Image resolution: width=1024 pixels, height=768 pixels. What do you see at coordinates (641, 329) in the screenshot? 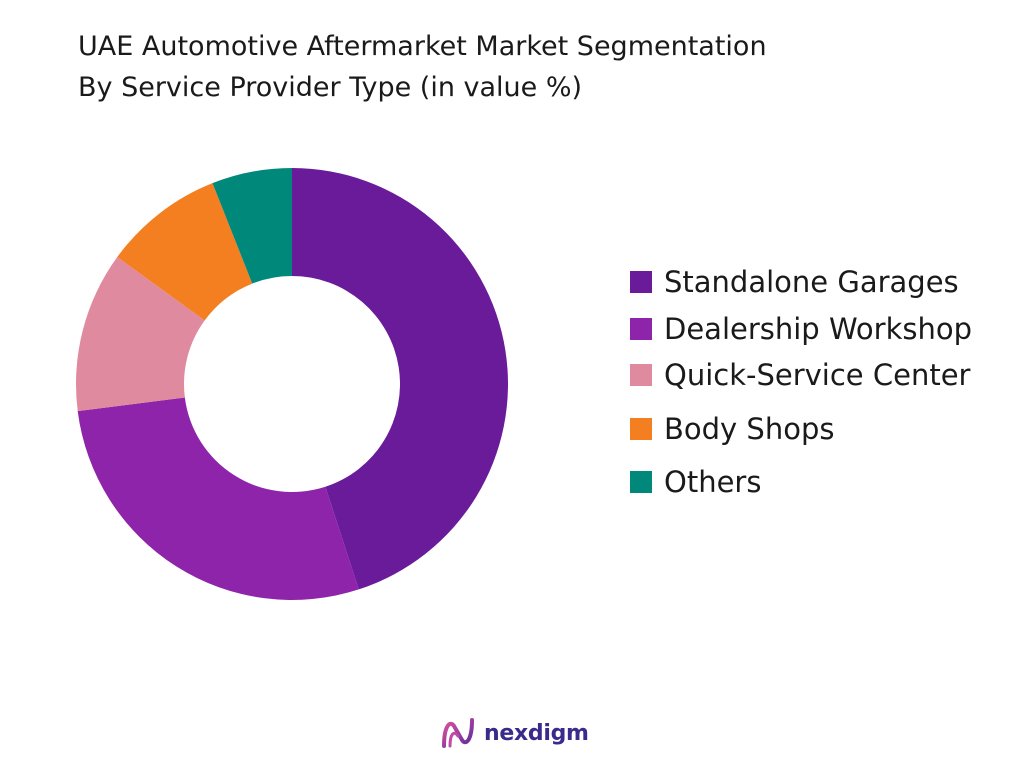
I see `legend-swatch-dealership-workshop` at bounding box center [641, 329].